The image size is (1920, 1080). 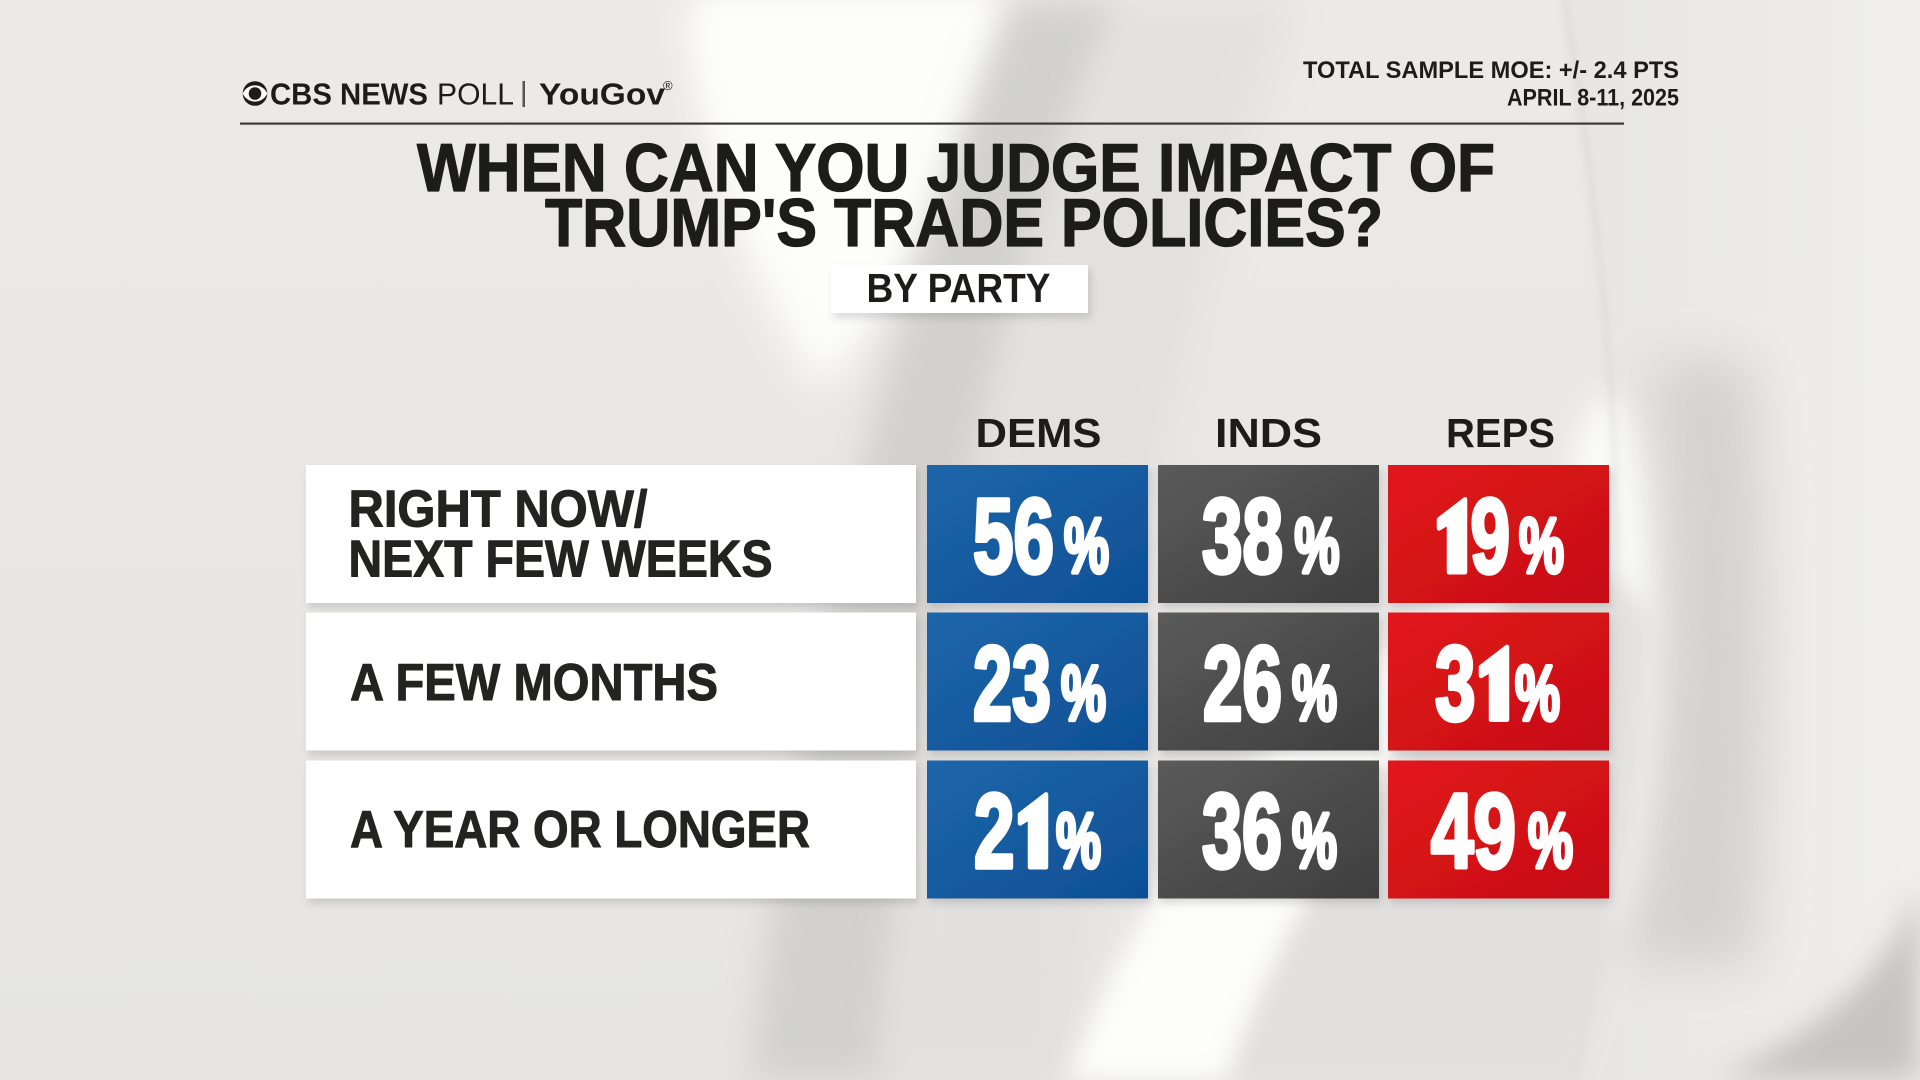 What do you see at coordinates (561, 559) in the screenshot?
I see `svg-text: NEXT FEW WEEKS` at bounding box center [561, 559].